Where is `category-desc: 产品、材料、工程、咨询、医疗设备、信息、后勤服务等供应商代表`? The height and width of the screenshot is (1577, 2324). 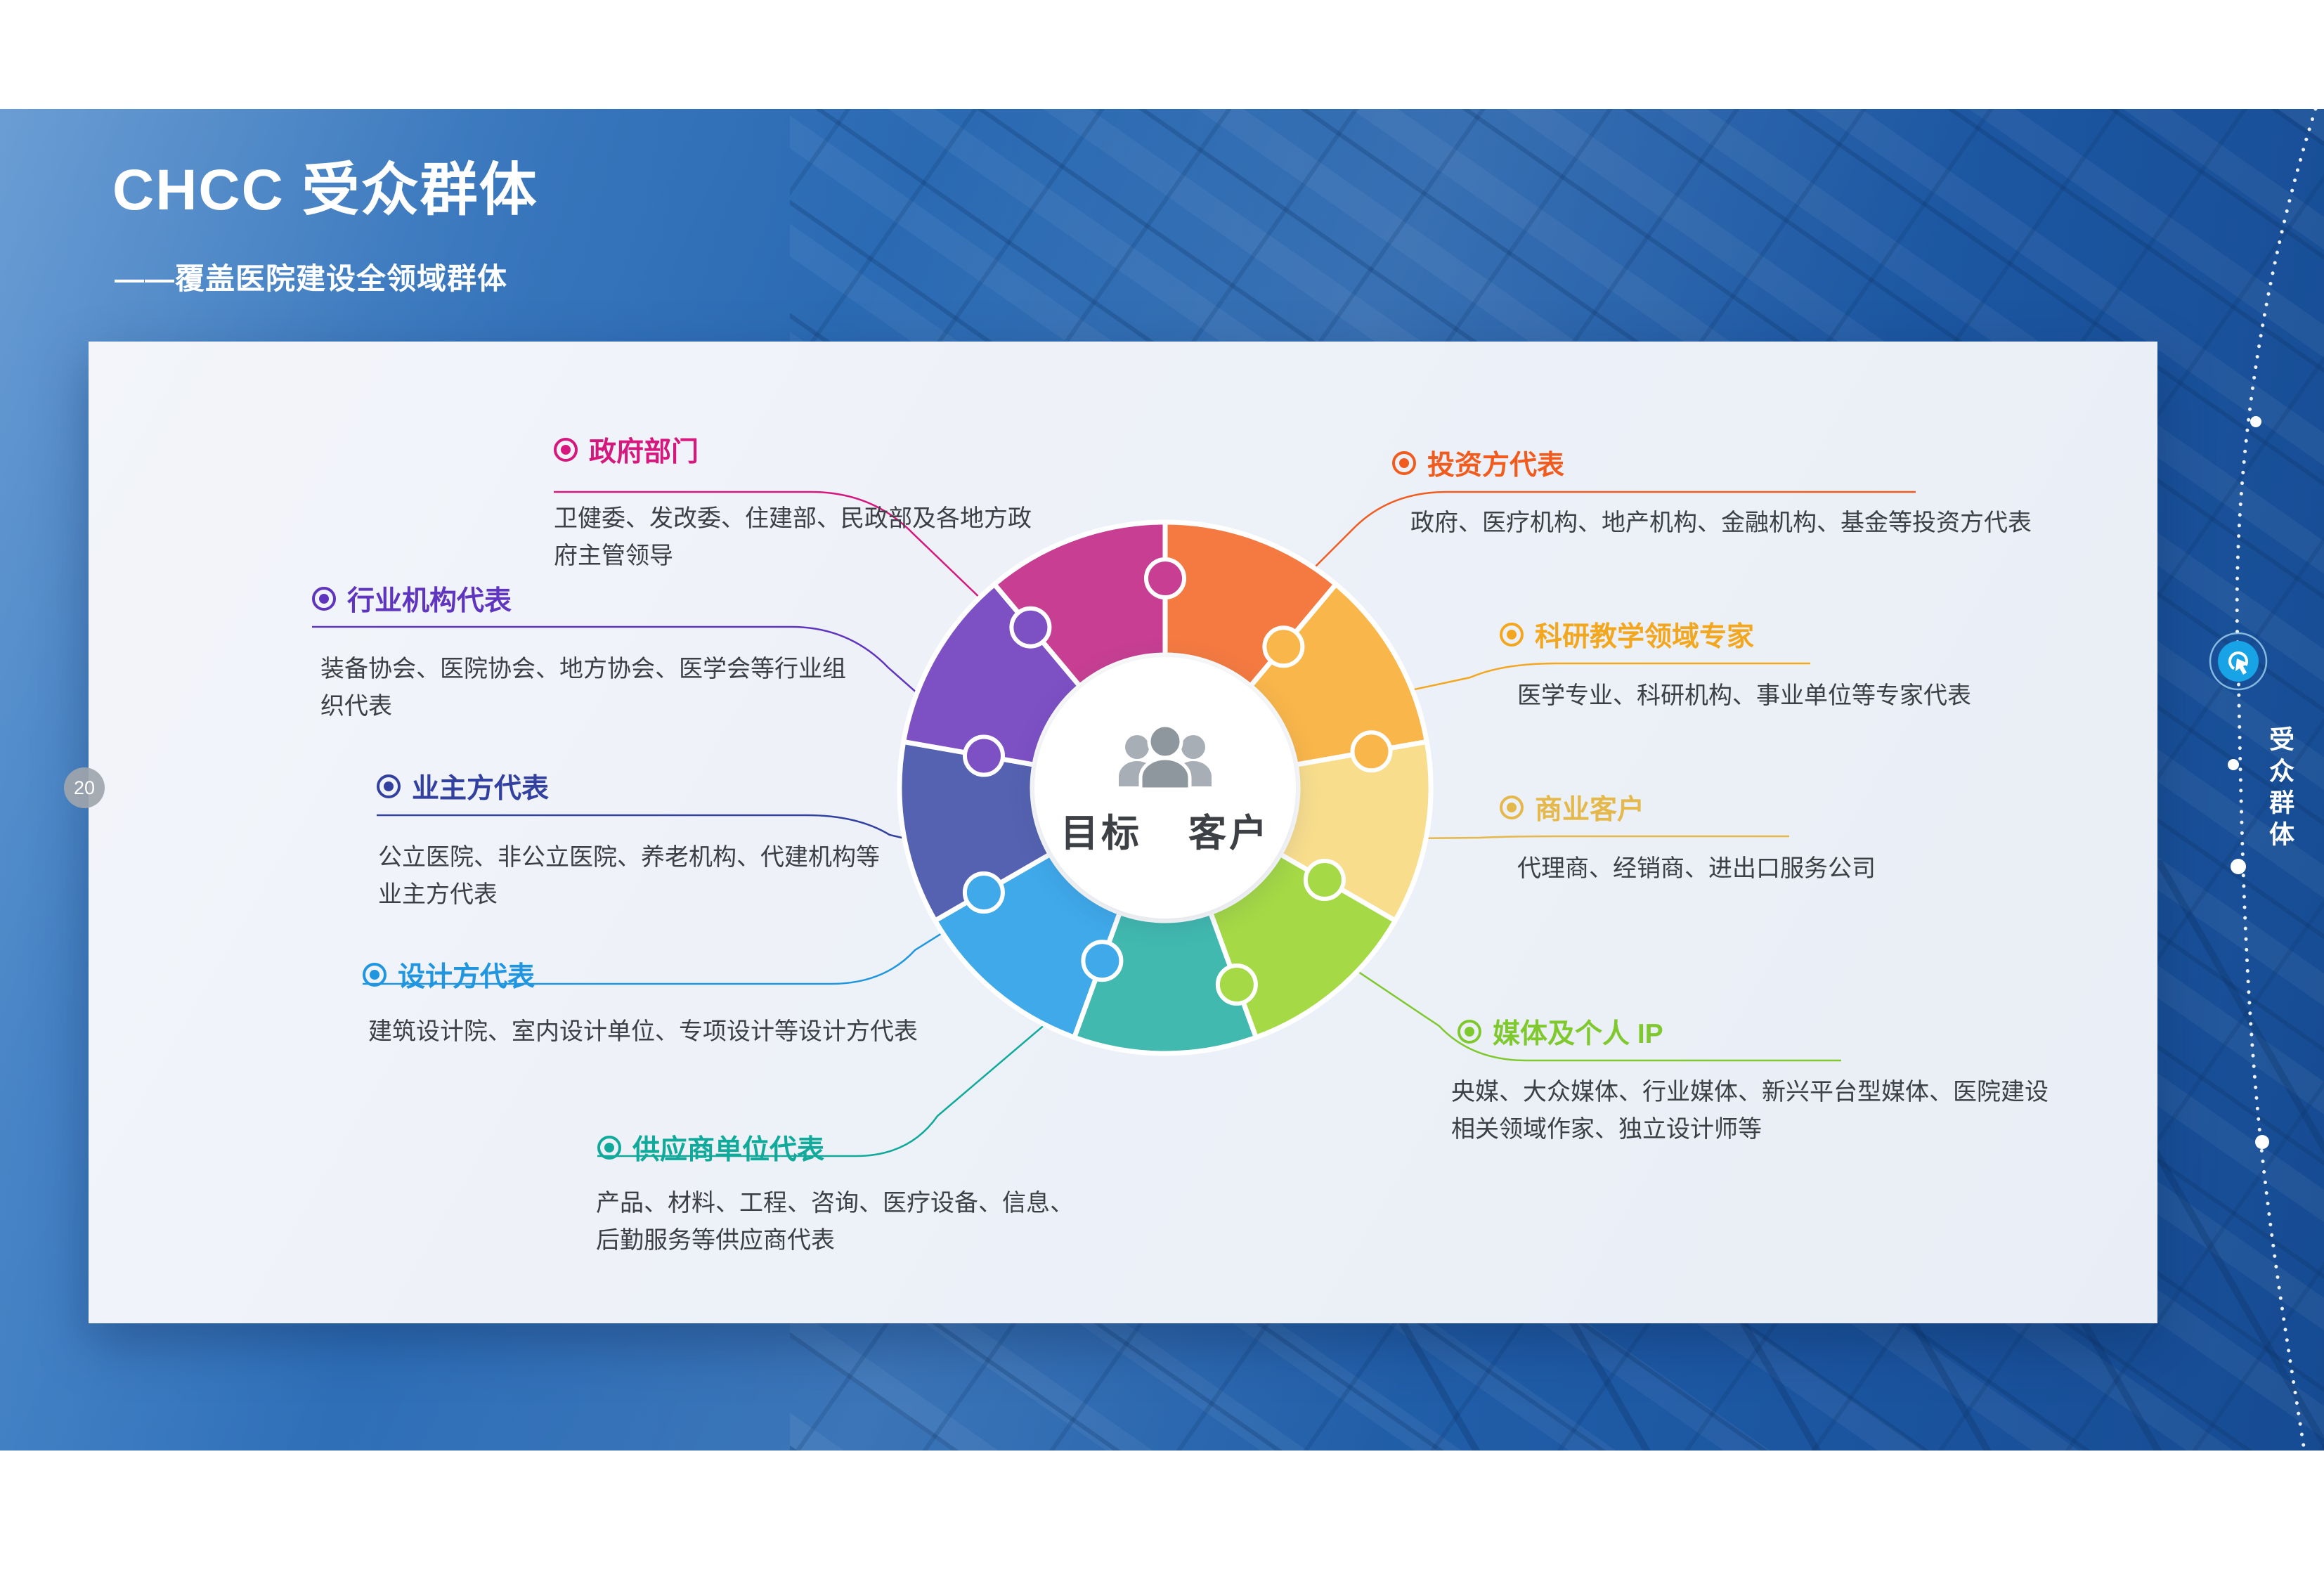
category-desc: 产品、材料、工程、咨询、医疗设备、信息、后勤服务等供应商代表 is located at coordinates (835, 1222).